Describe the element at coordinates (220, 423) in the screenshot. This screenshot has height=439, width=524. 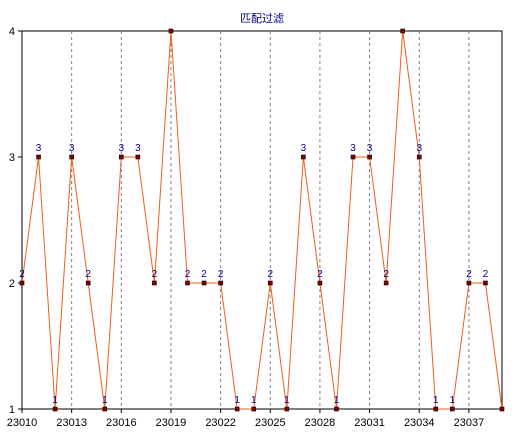
I see `x-tick-label: 23022` at that location.